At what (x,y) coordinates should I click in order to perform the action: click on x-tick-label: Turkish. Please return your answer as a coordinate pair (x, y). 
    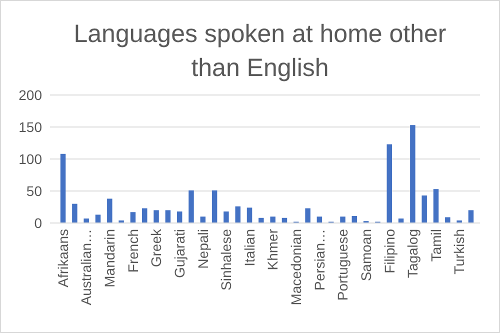
    Looking at the image, I should click on (459, 251).